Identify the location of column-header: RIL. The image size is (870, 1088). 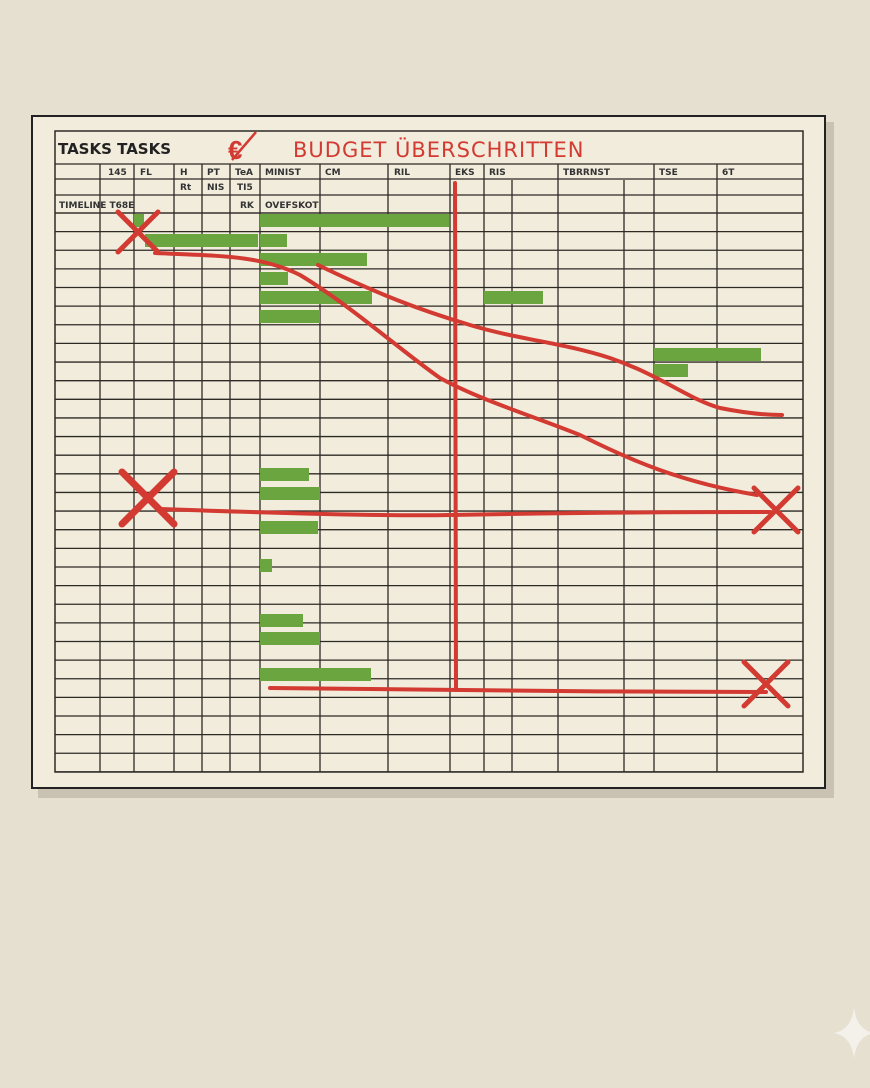
(402, 173).